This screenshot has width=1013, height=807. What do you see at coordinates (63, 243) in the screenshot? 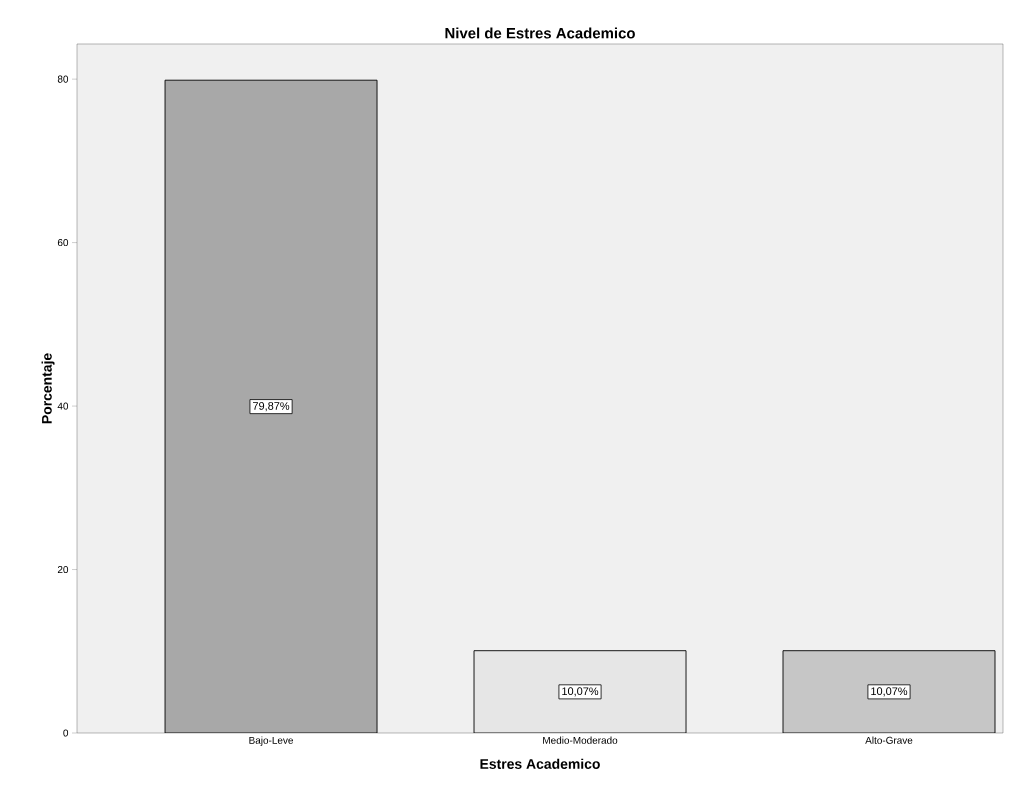
I see `y-tick-label: 60` at bounding box center [63, 243].